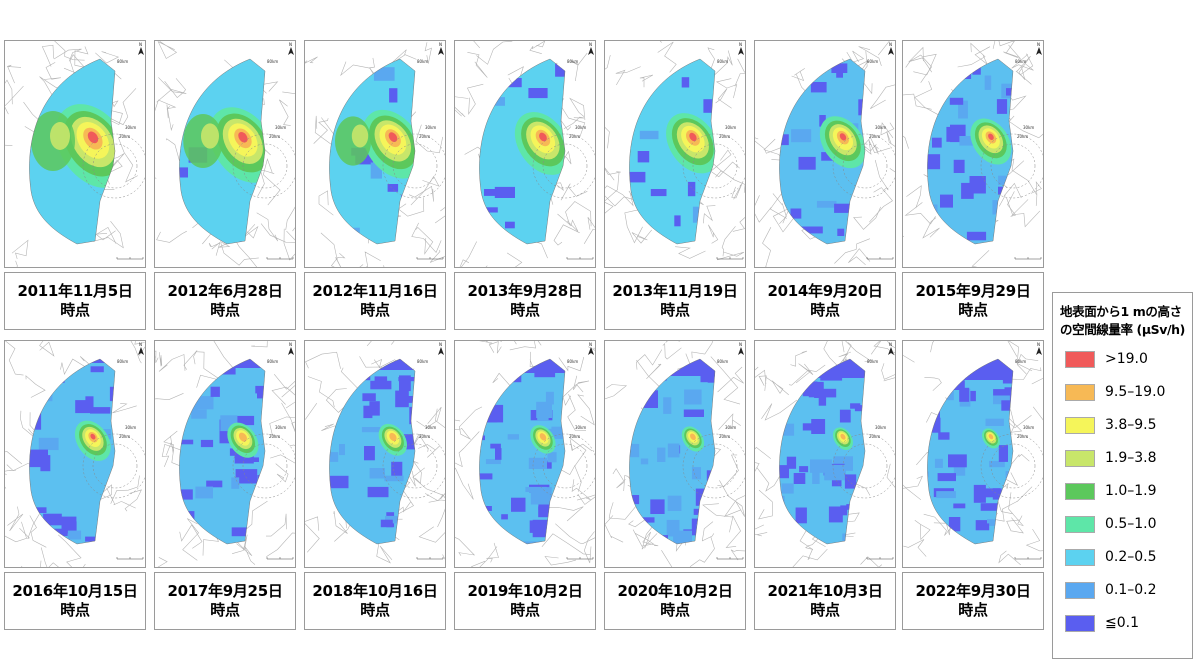 This screenshot has width=1200, height=668. I want to click on caption-date: 2012年11月16日, so click(375, 291).